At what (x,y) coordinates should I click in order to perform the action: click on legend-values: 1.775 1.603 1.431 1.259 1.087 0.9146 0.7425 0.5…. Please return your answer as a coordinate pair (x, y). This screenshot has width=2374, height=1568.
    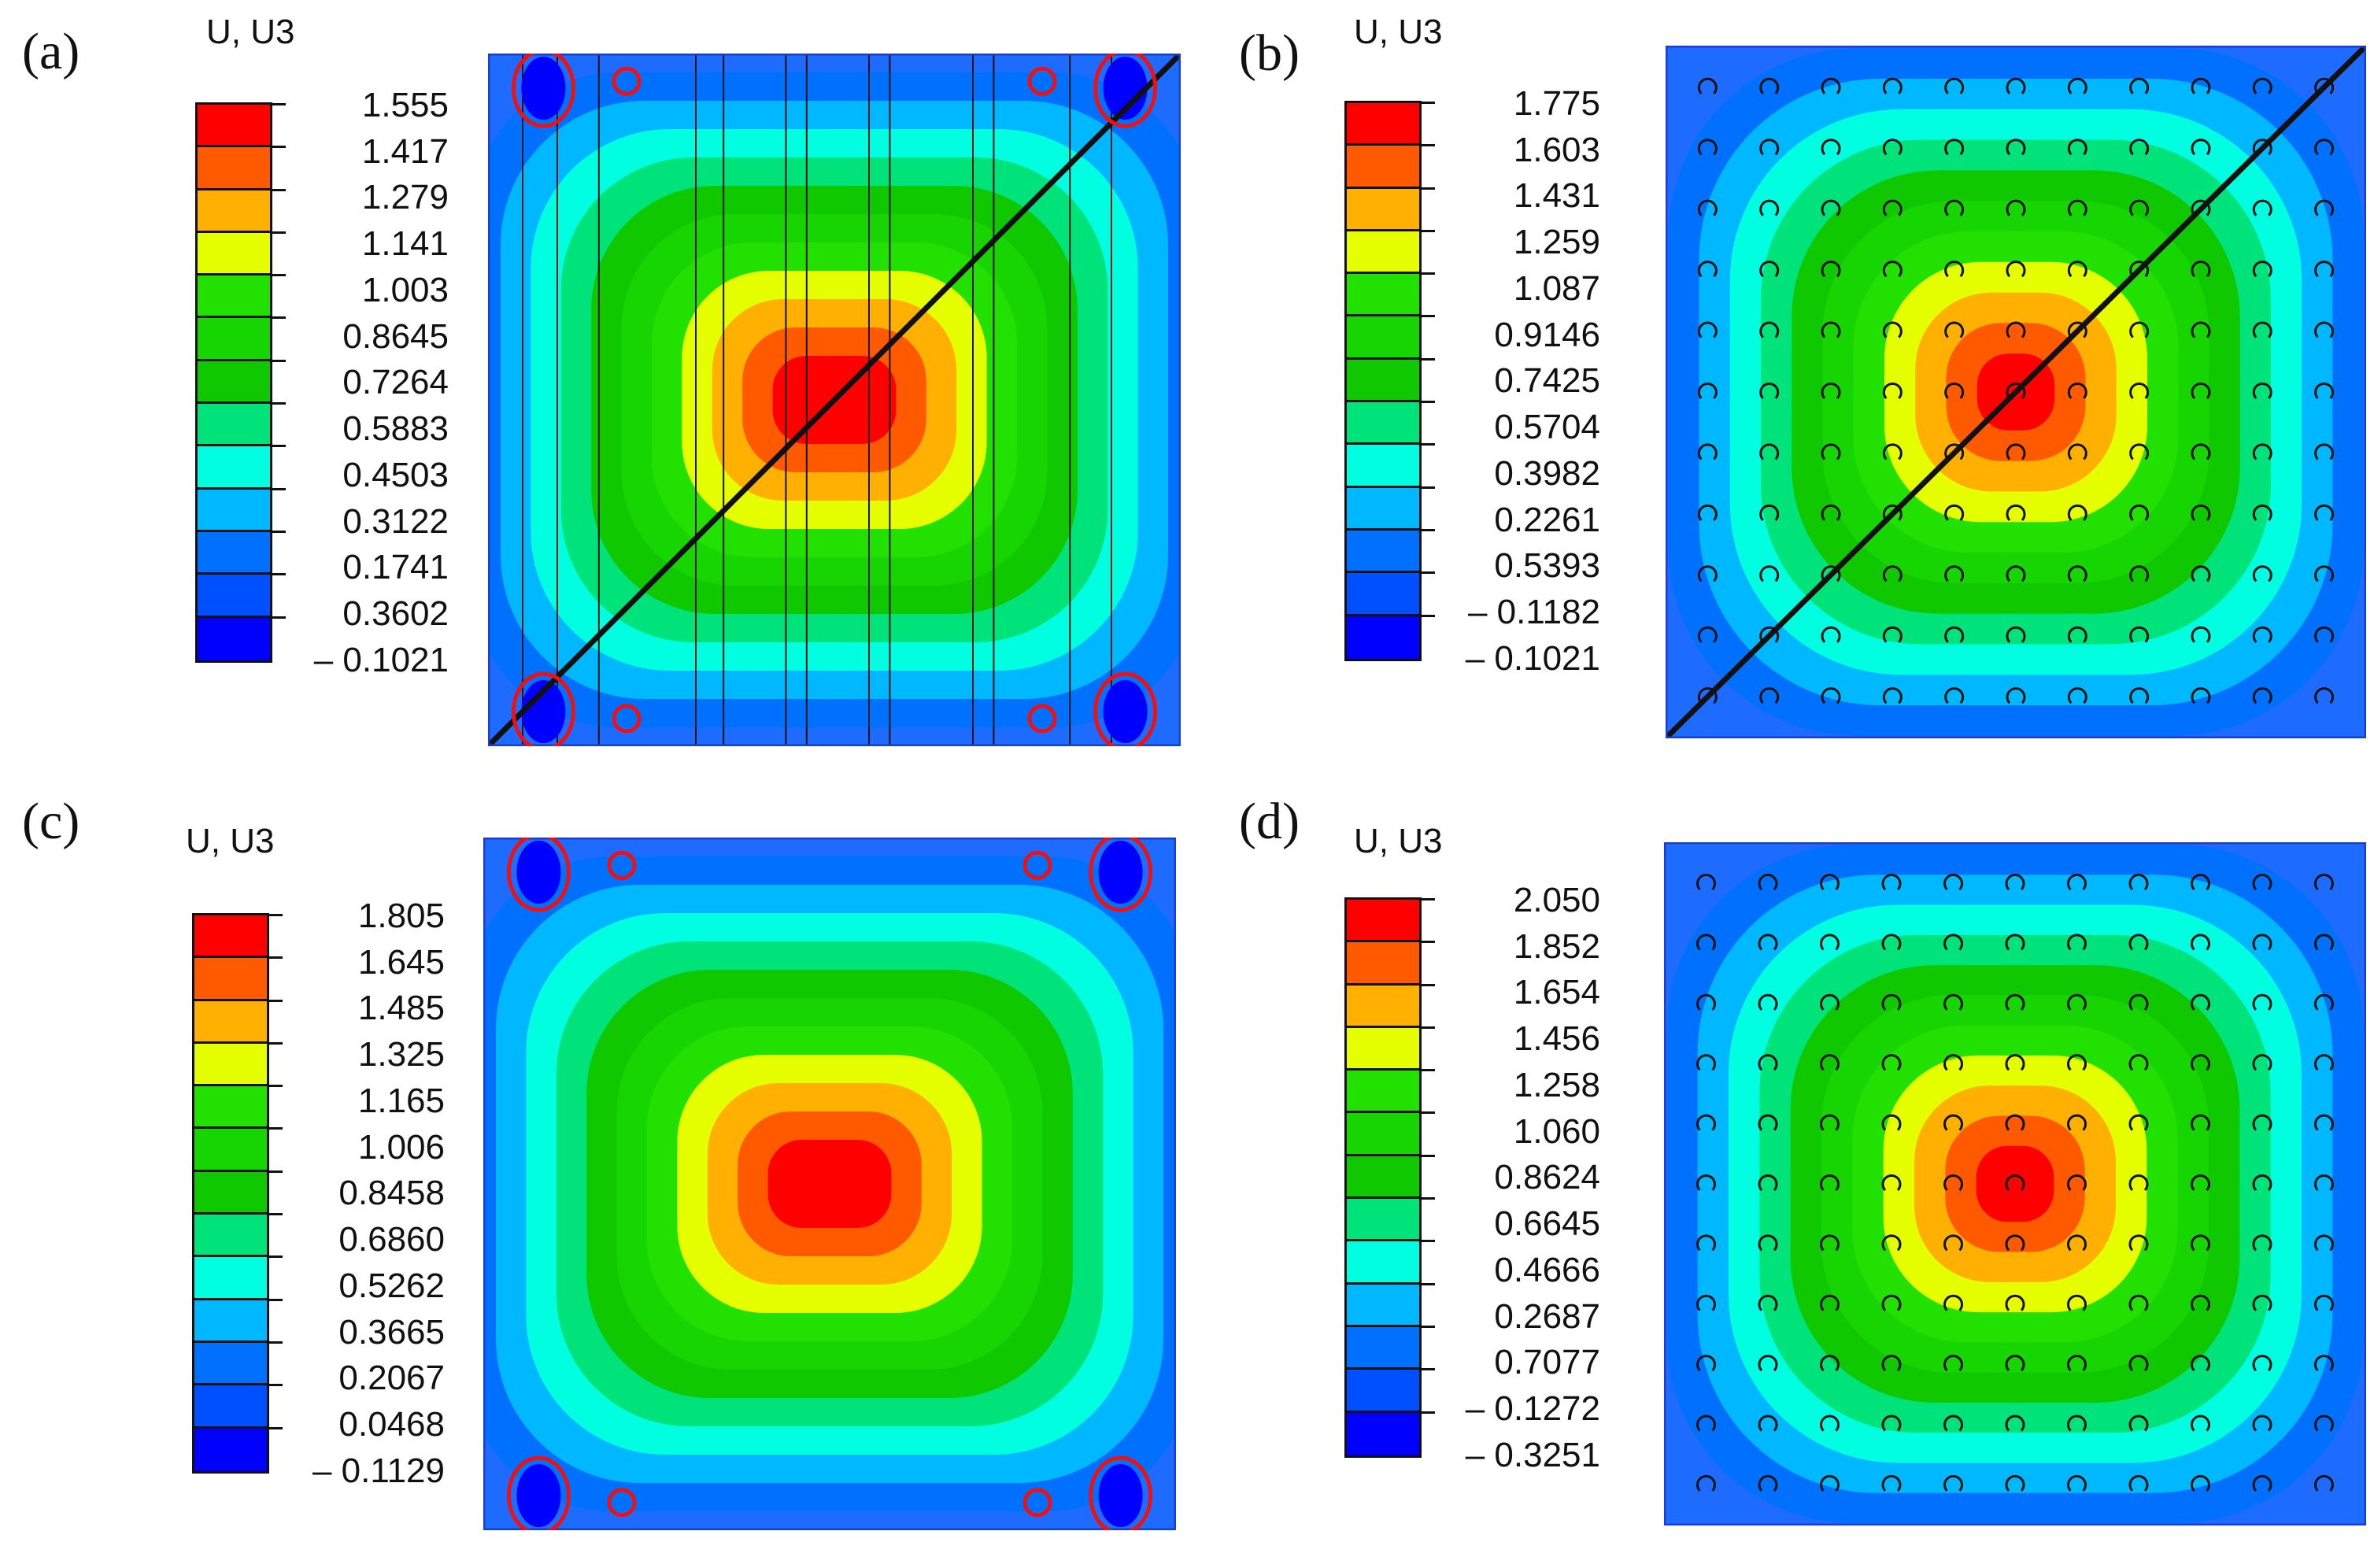
    Looking at the image, I should click on (1511, 381).